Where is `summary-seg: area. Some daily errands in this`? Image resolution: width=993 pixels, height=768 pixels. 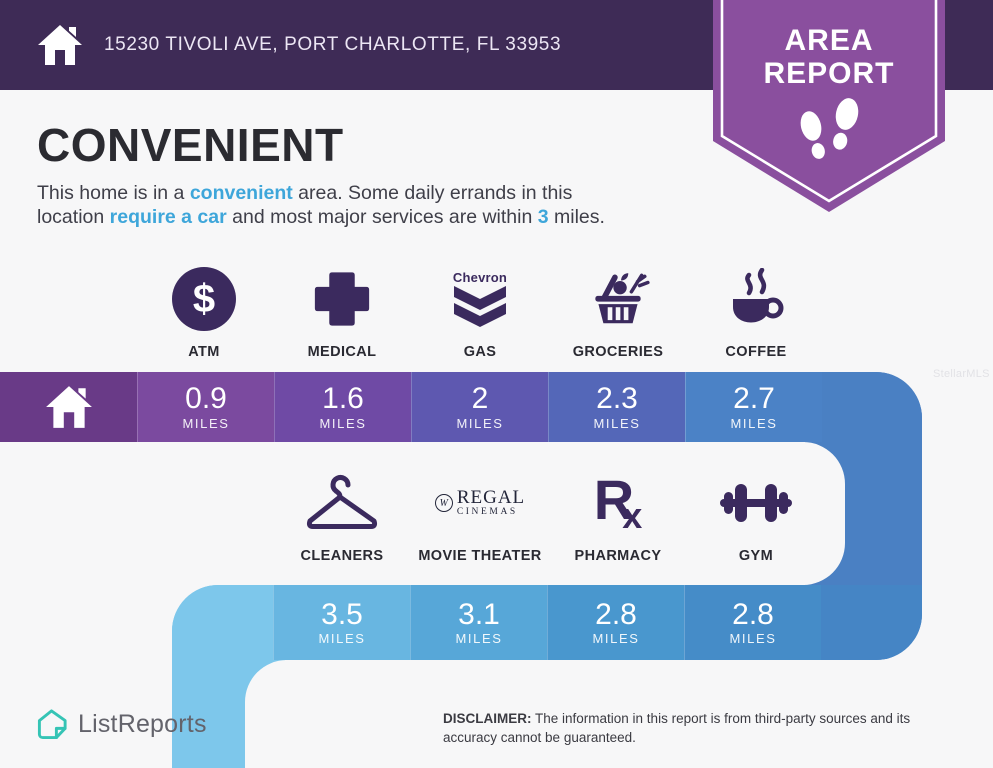
summary-seg: area. Some daily errands in this is located at coordinates (432, 193).